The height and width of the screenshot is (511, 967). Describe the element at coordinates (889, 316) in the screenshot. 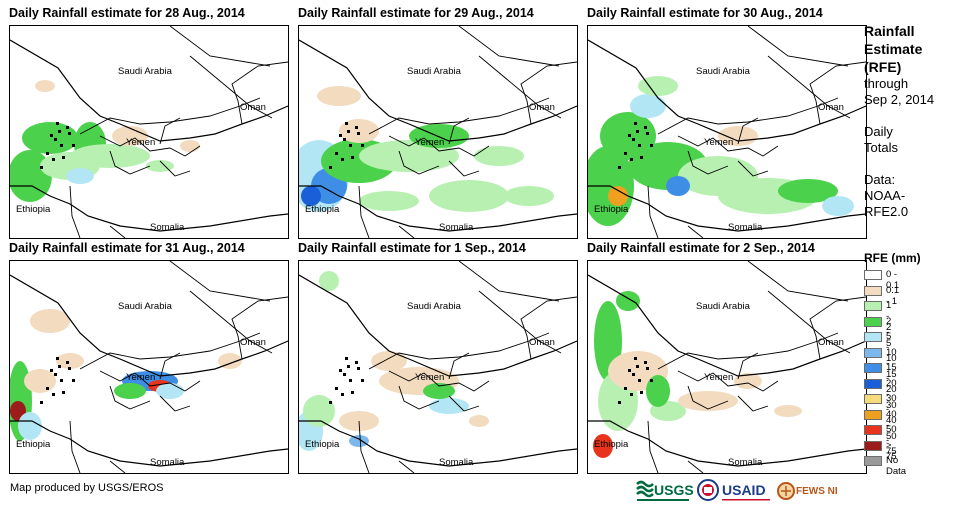

I see `legend-label: 1 - 2` at that location.